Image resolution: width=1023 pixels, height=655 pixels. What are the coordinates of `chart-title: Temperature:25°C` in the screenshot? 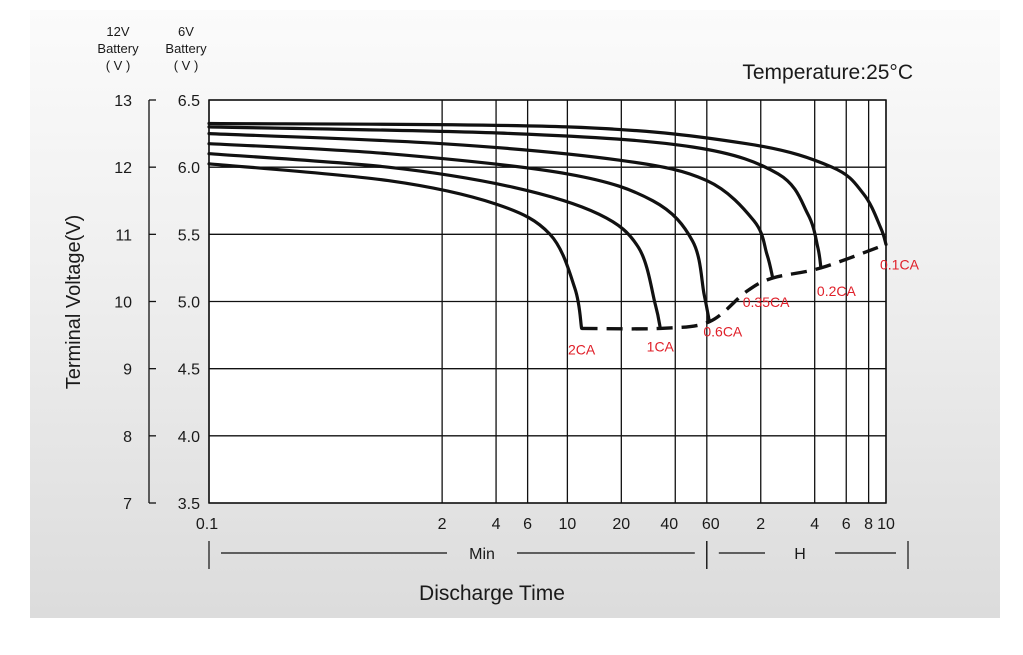 It's located at (827, 72).